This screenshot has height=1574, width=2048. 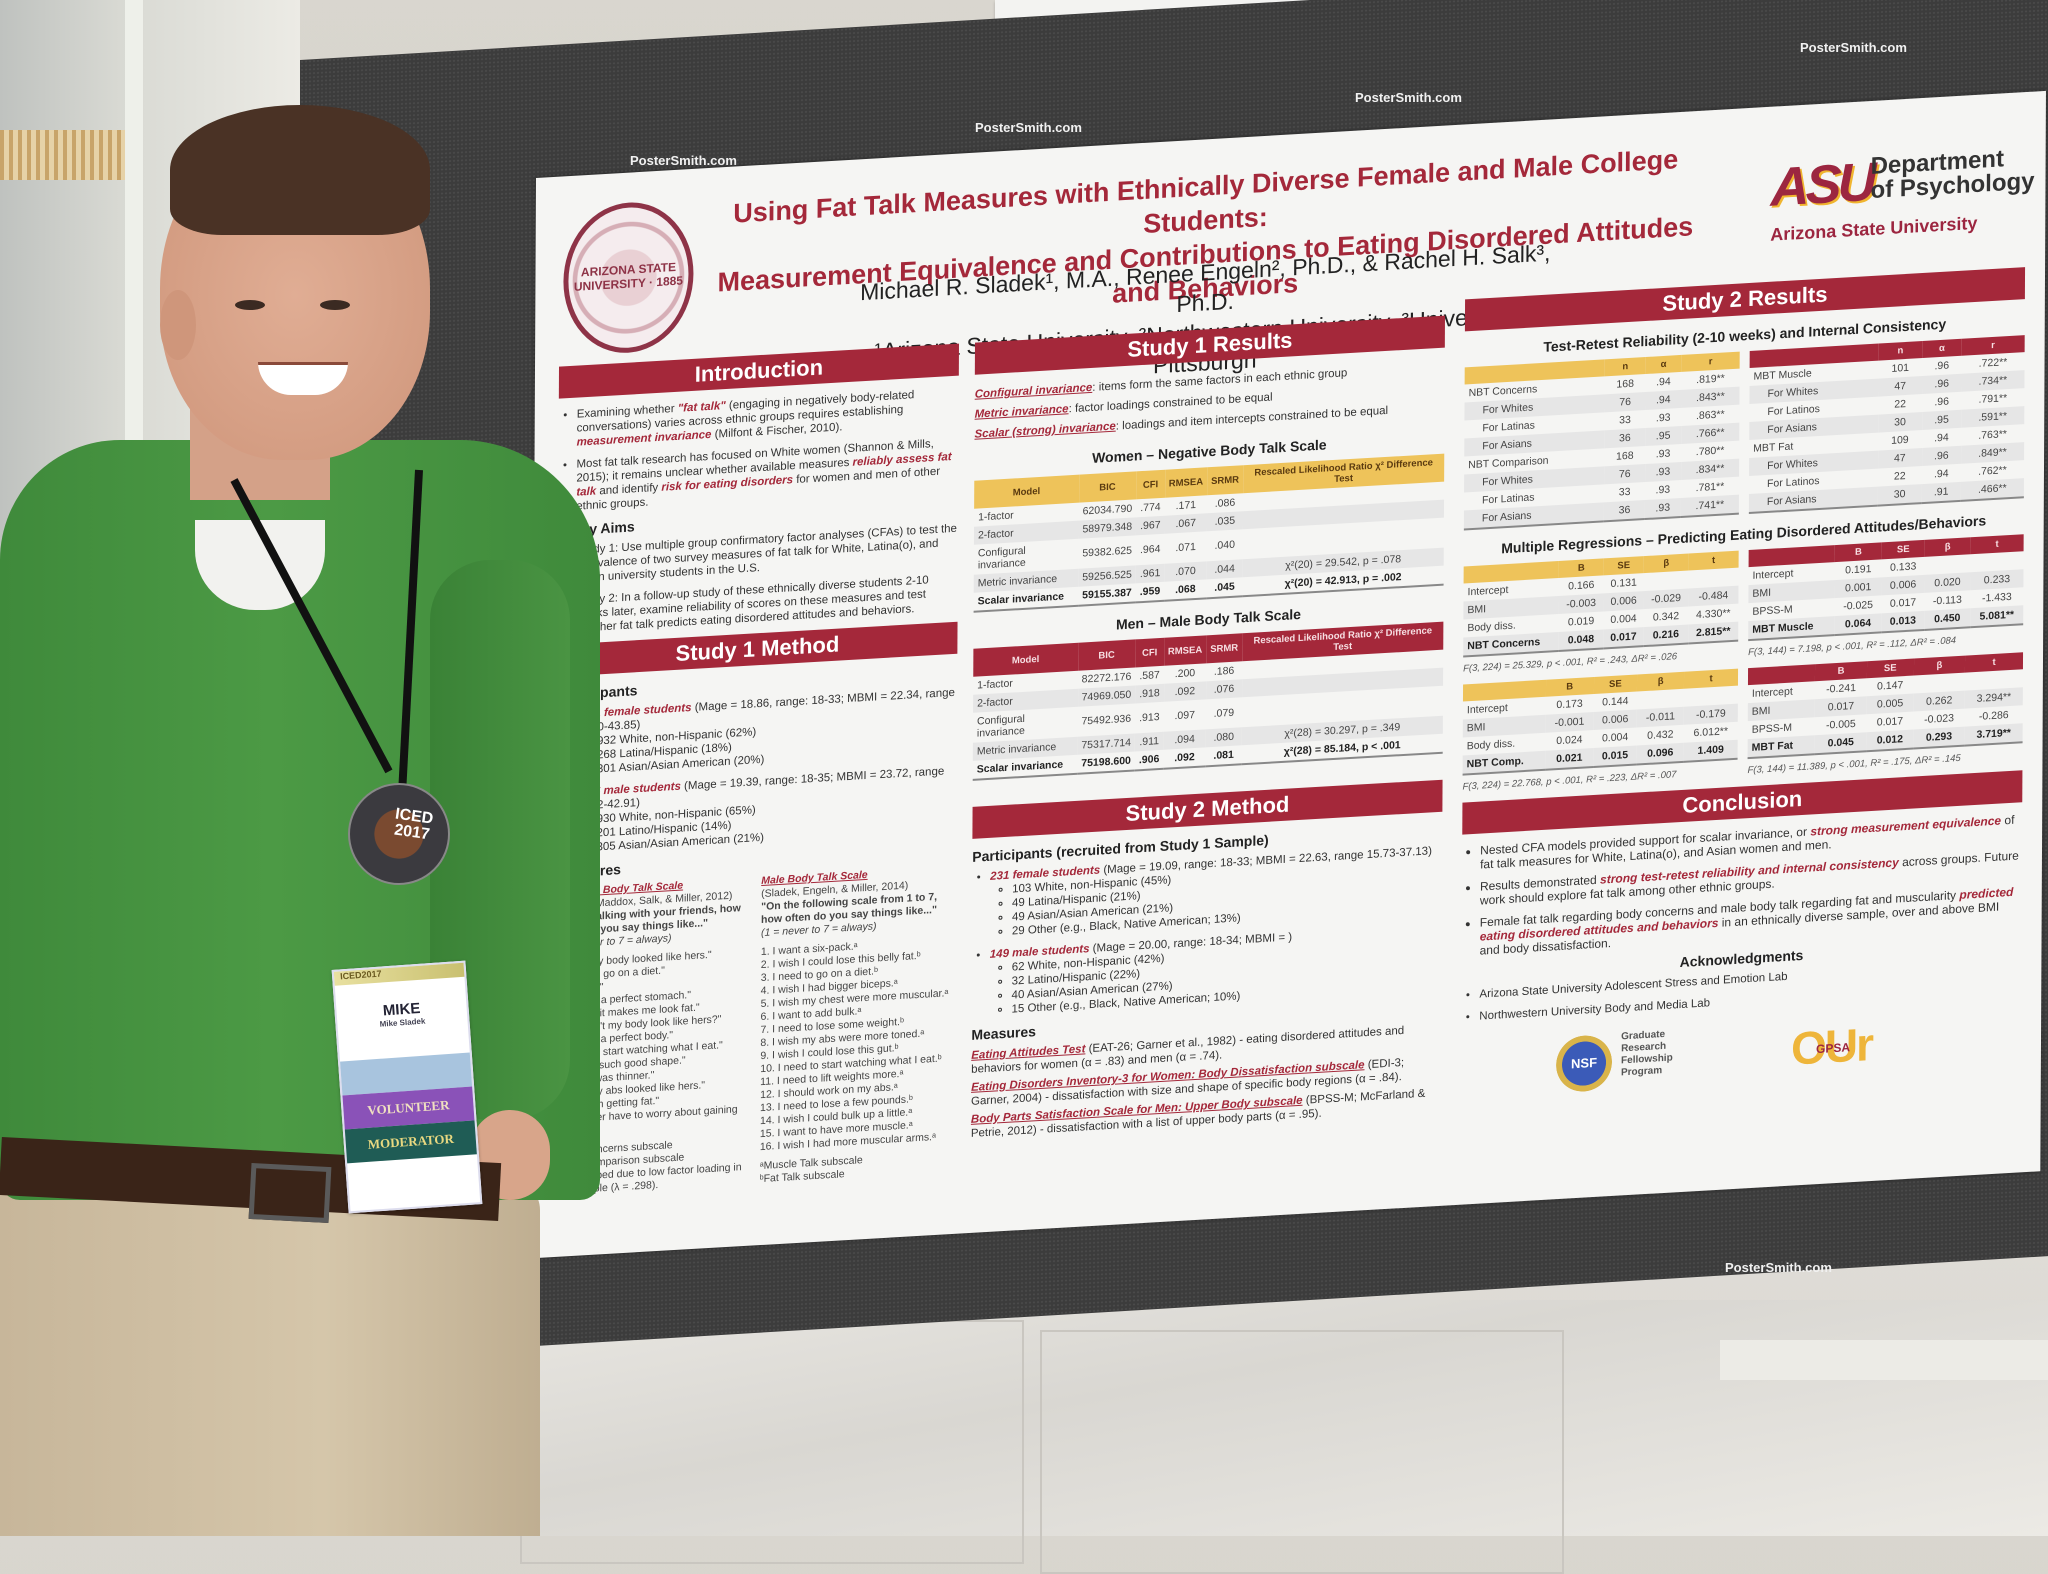 What do you see at coordinates (1992, 489) in the screenshot?
I see `table-cell: .466**` at bounding box center [1992, 489].